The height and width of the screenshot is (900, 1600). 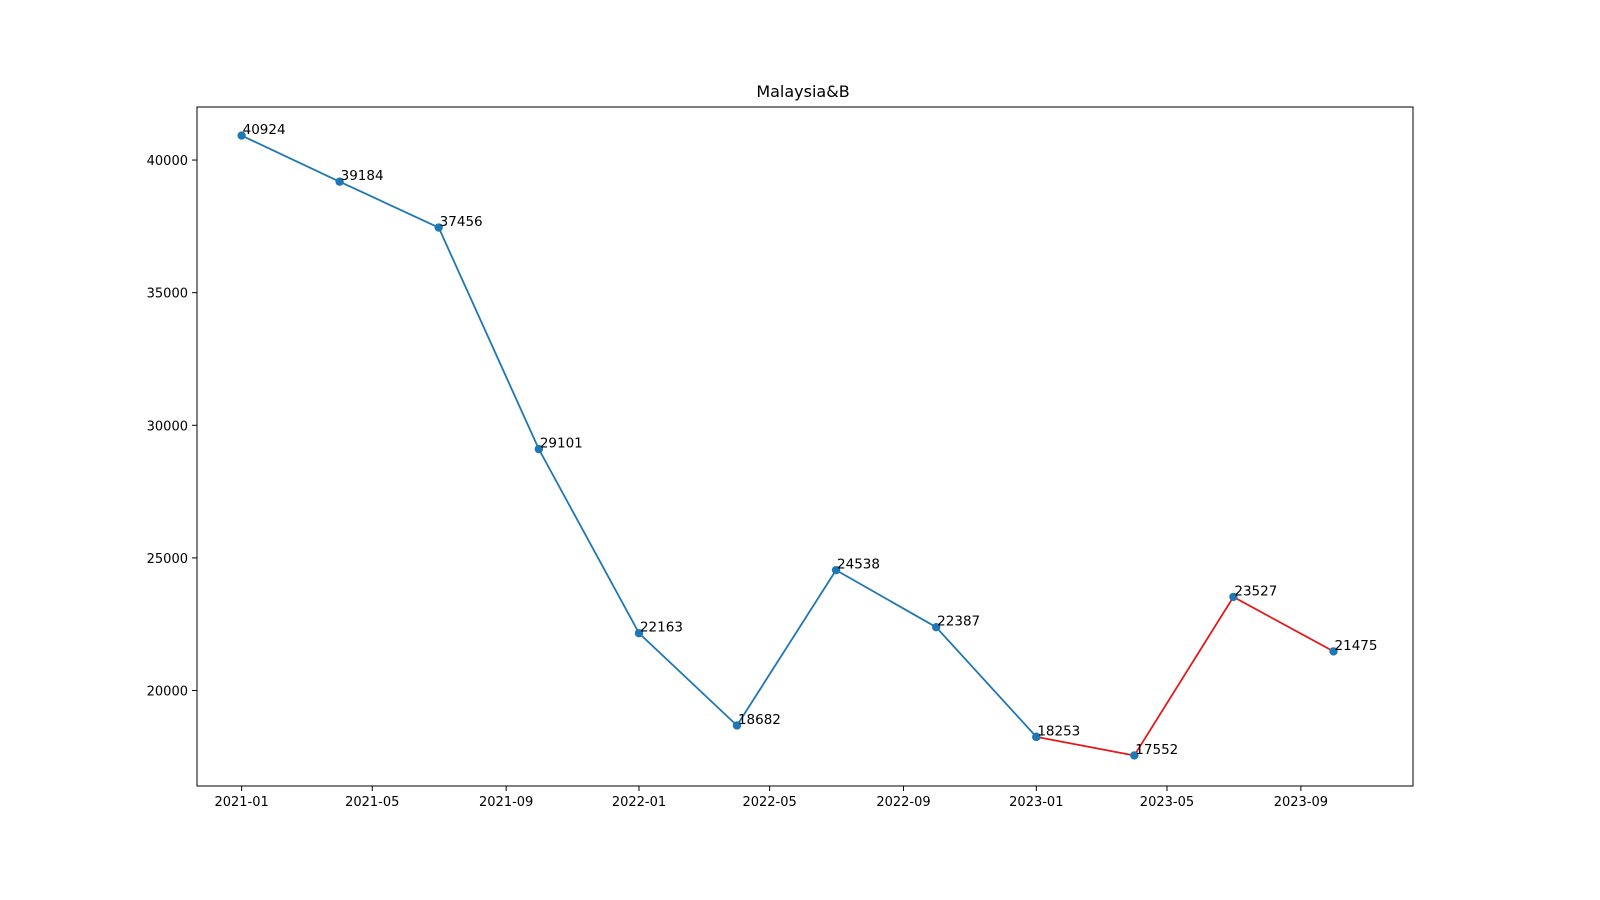 What do you see at coordinates (802, 91) in the screenshot?
I see `chart-title: Malaysia&B` at bounding box center [802, 91].